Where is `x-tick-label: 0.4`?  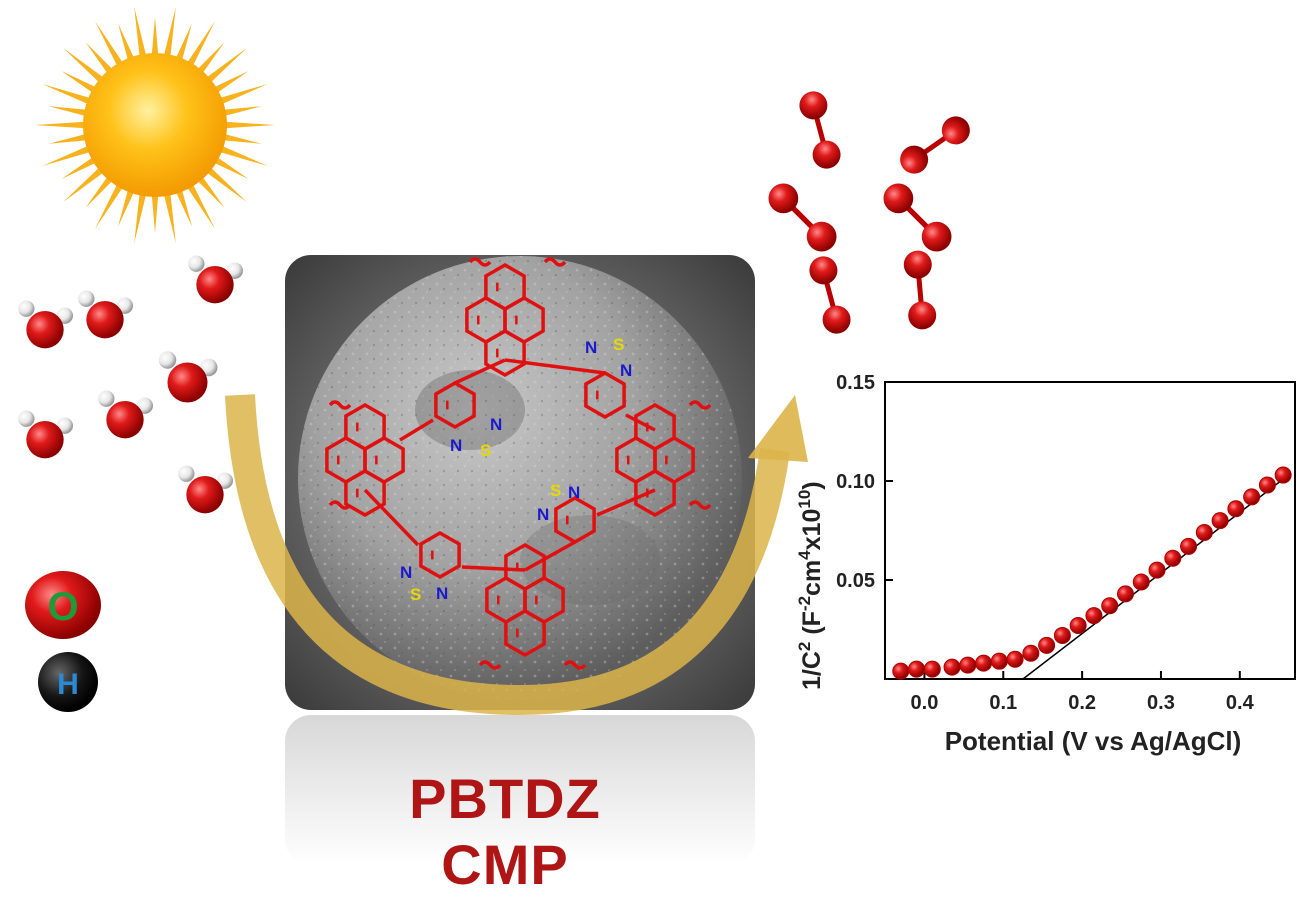
x-tick-label: 0.4 is located at coordinates (1240, 703).